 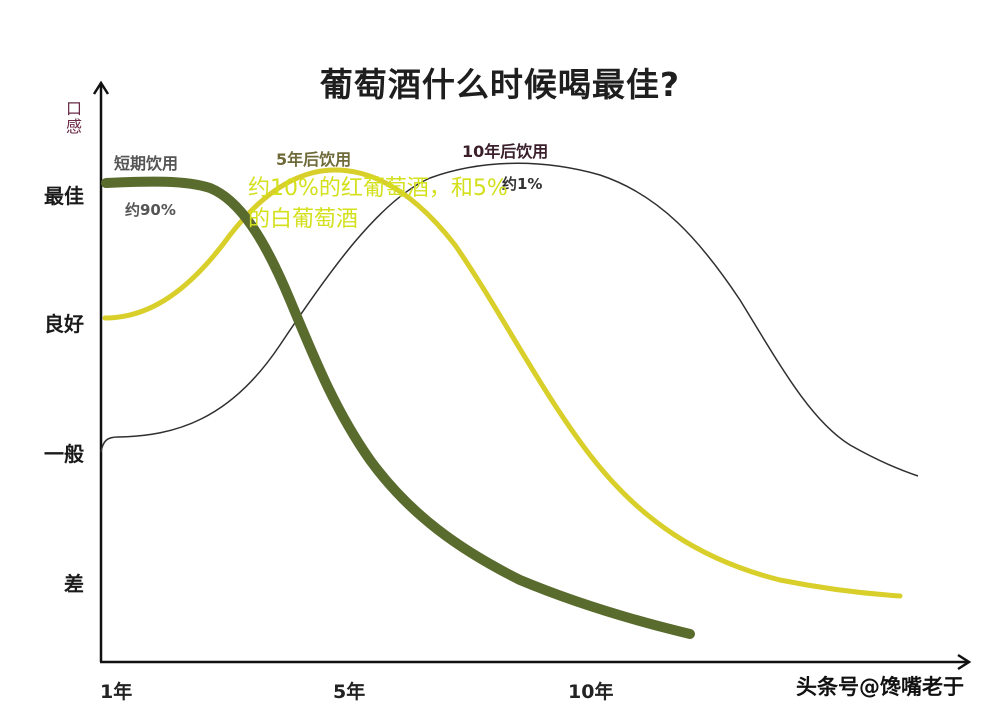 What do you see at coordinates (150, 210) in the screenshot?
I see `series-short-term-share: 约90%` at bounding box center [150, 210].